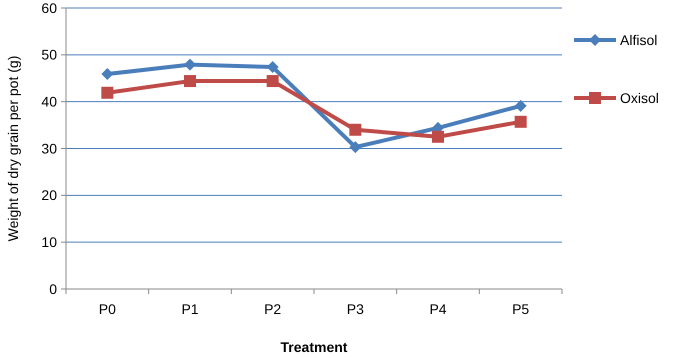 This screenshot has width=679, height=358. What do you see at coordinates (49, 242) in the screenshot?
I see `y-tick-label: 10` at bounding box center [49, 242].